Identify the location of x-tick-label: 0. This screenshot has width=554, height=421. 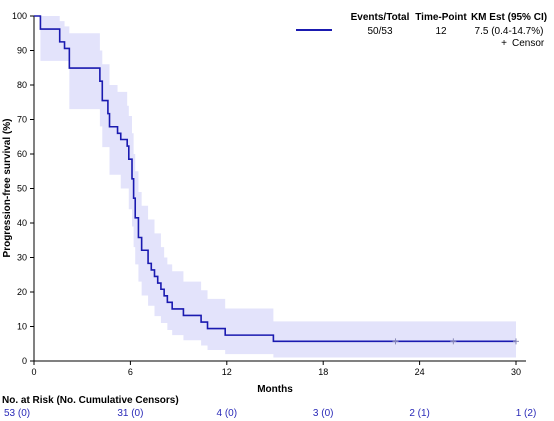
(33, 372).